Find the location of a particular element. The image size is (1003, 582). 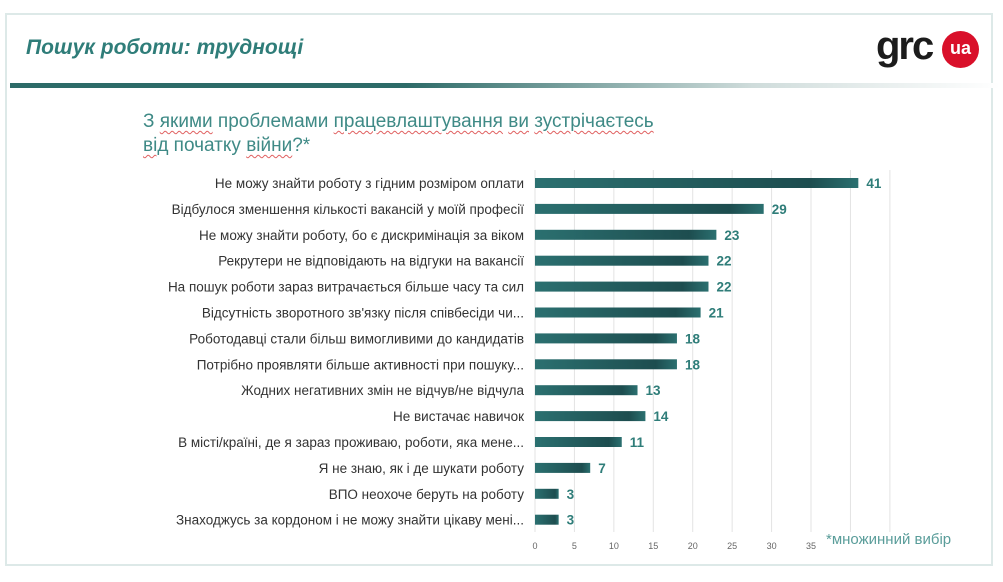

question-text: ви is located at coordinates (518, 121).